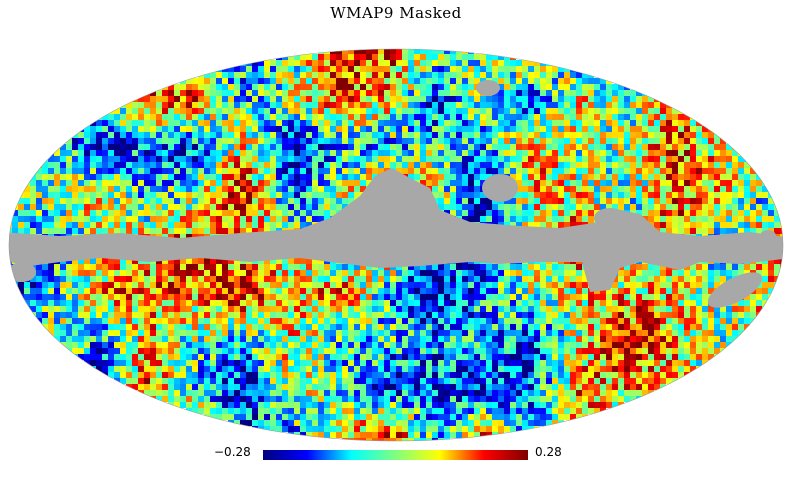 The height and width of the screenshot is (484, 792). What do you see at coordinates (396, 13) in the screenshot?
I see `map-title: WMAP9 Masked` at bounding box center [396, 13].